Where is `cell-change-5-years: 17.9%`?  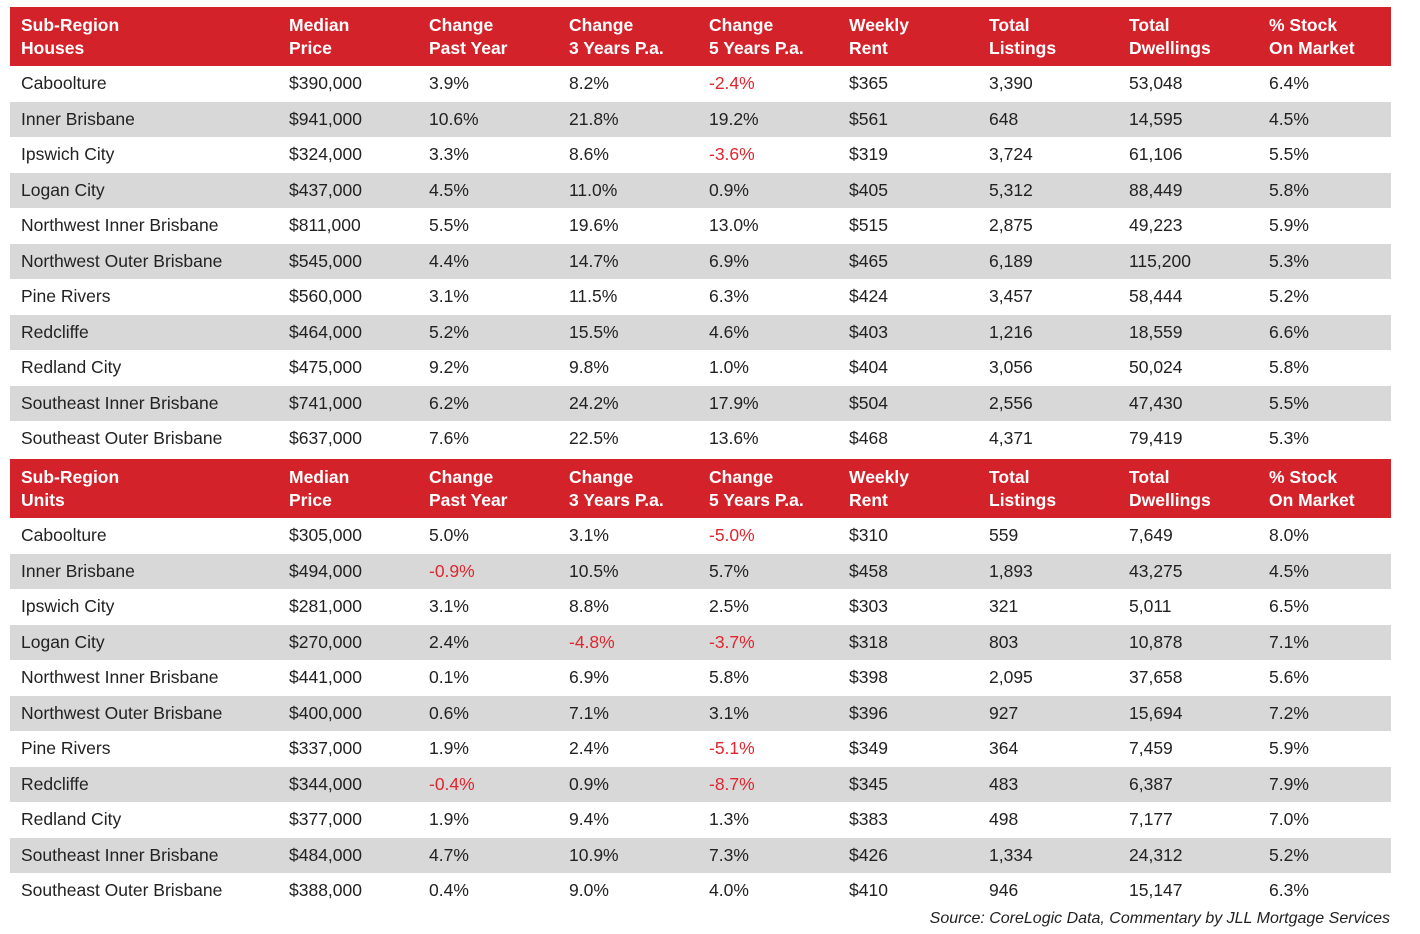 cell-change-5-years: 17.9% is located at coordinates (734, 402).